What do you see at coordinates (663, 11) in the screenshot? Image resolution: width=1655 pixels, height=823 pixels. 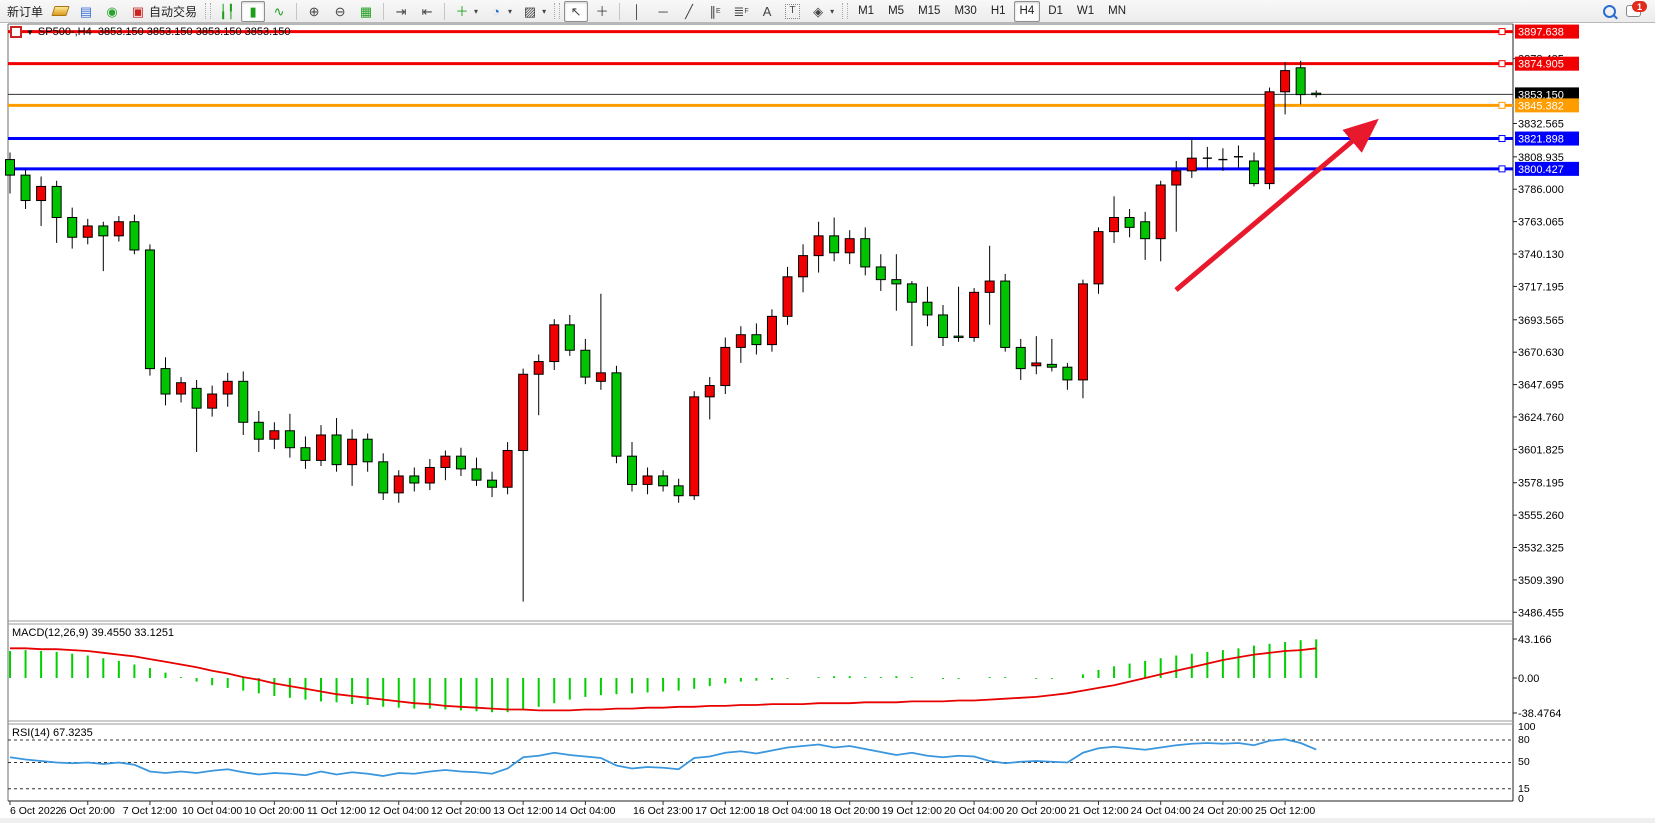 I see `horizontal-line-tool: ─` at bounding box center [663, 11].